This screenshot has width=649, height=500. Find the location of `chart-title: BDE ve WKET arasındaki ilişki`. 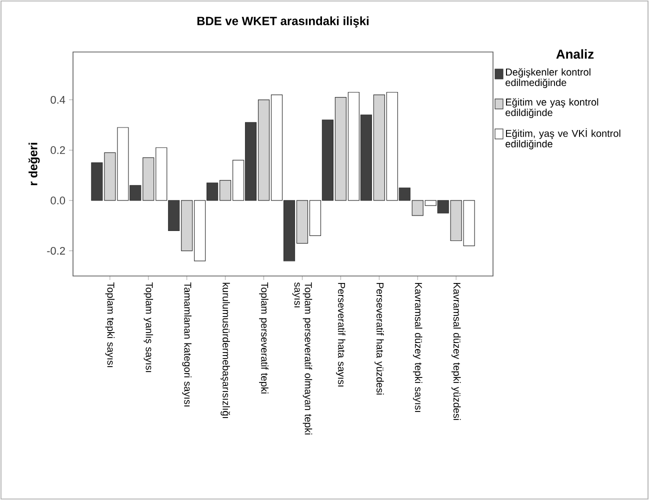

chart-title: BDE ve WKET arasındaki ilişki is located at coordinates (283, 22).